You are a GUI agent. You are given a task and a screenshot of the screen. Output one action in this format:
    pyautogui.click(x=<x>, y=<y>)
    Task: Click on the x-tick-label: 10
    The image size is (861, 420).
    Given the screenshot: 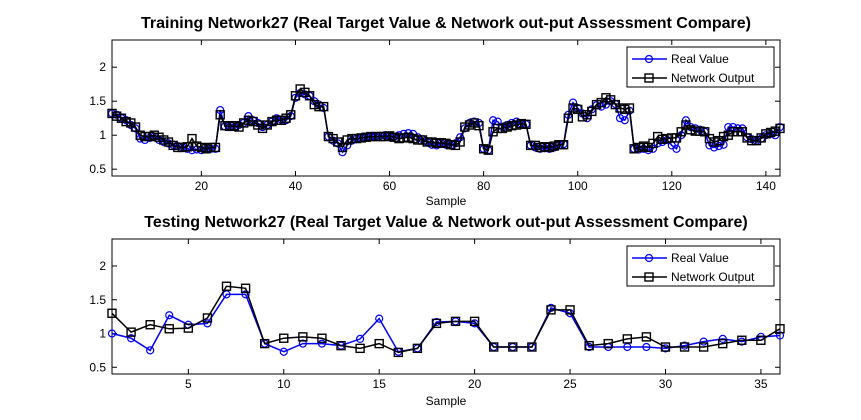 What is the action you would take?
    pyautogui.click(x=284, y=384)
    